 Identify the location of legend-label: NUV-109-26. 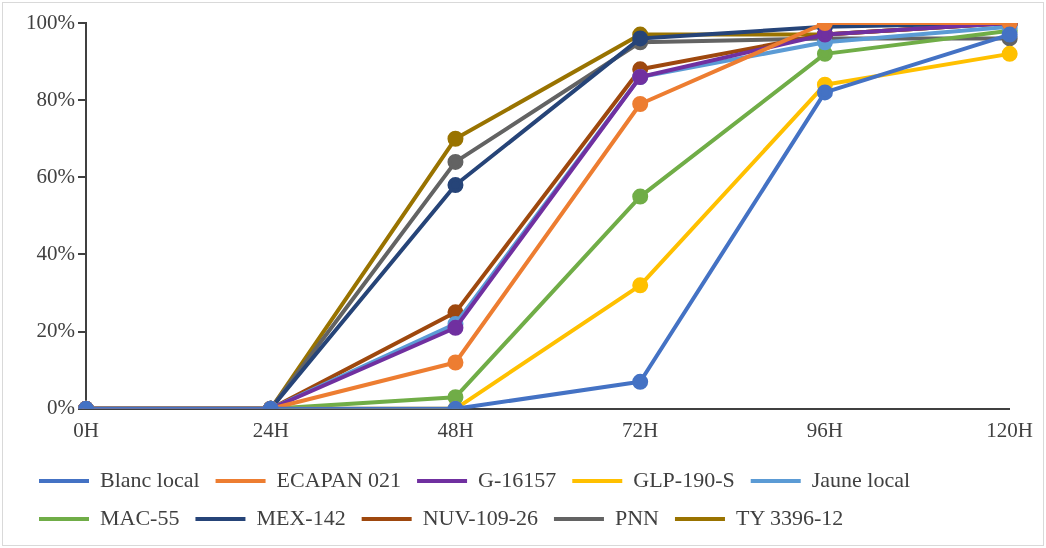
(480, 517).